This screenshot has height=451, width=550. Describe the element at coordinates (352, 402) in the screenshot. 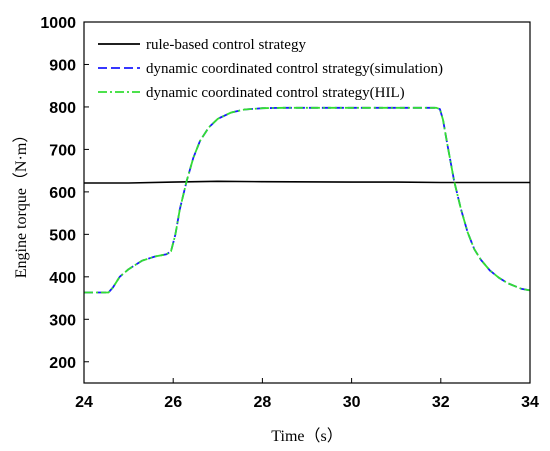

I see `x-tick-label: 30` at that location.